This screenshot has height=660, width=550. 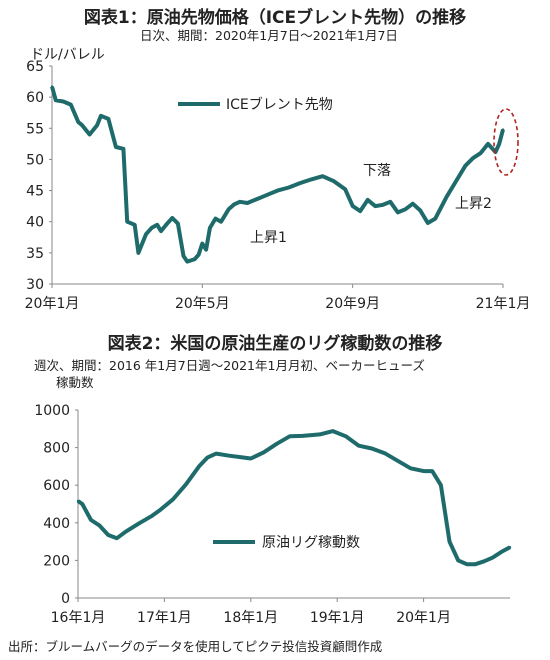 I want to click on x-tick-label: 20年1月, so click(x=52, y=304).